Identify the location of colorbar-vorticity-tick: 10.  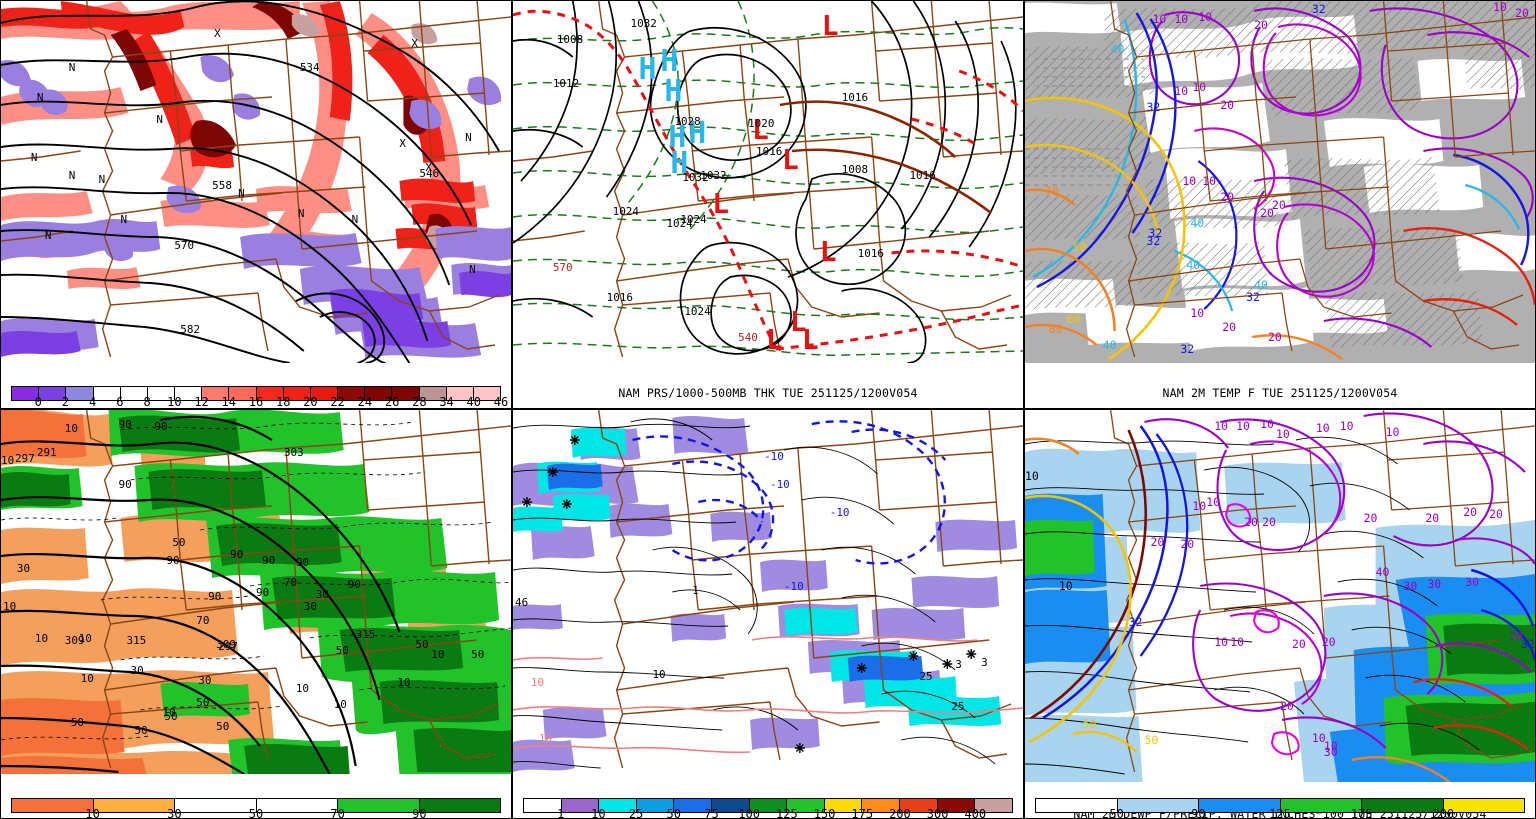
(174, 402).